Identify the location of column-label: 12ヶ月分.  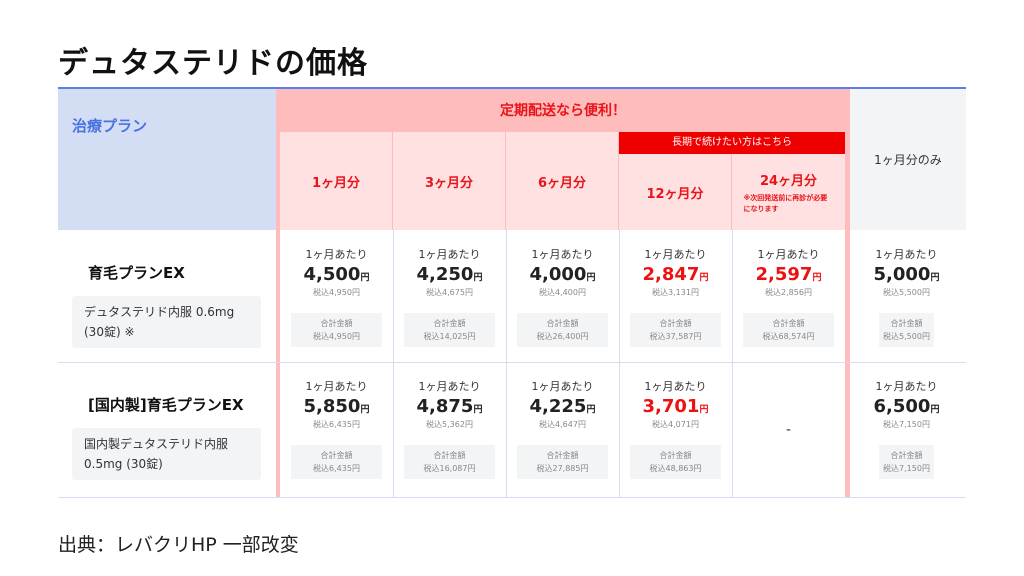
(675, 194).